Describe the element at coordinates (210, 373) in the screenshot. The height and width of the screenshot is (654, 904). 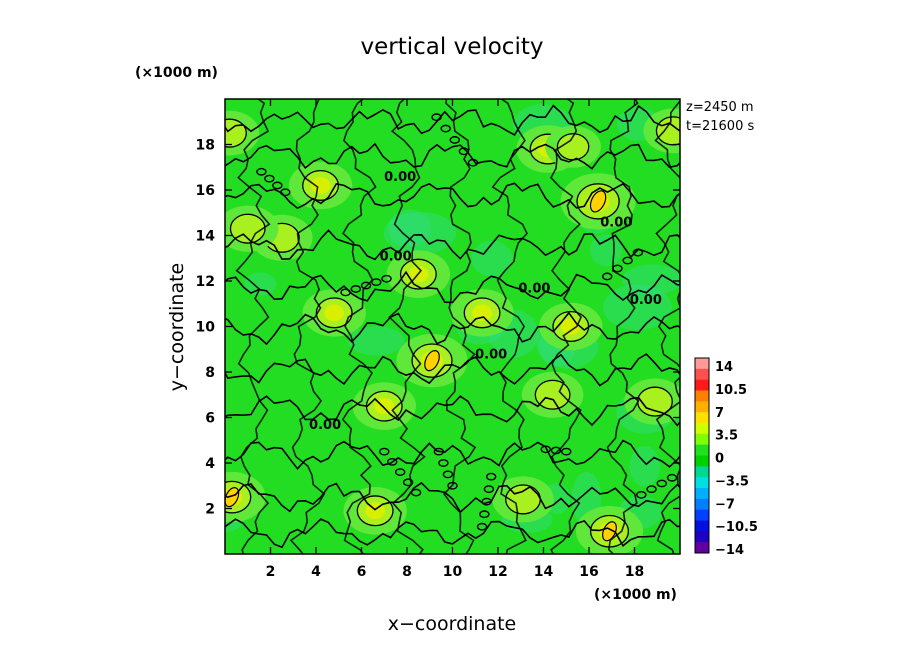
I see `y-tick-label: 8` at that location.